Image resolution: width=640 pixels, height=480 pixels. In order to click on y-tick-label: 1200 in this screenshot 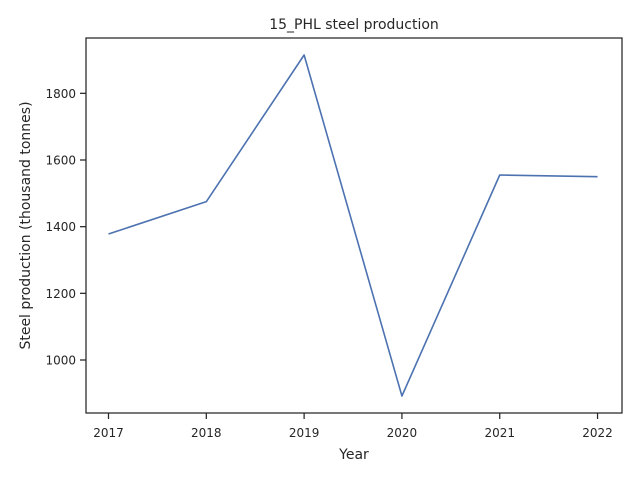, I will do `click(60, 294)`.